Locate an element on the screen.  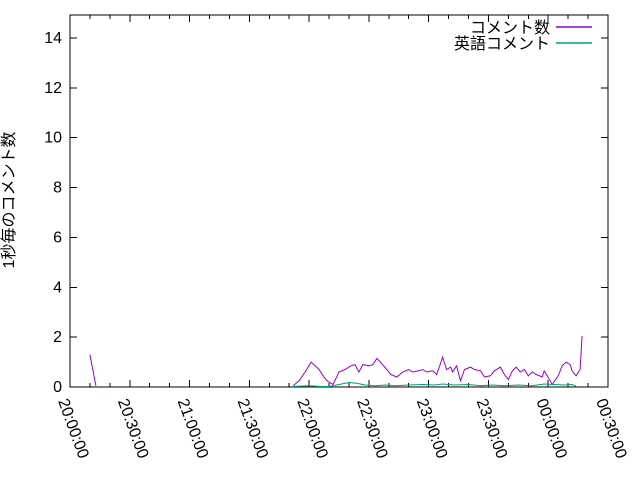
x-tick-label: 00:00:00 is located at coordinates (550, 429).